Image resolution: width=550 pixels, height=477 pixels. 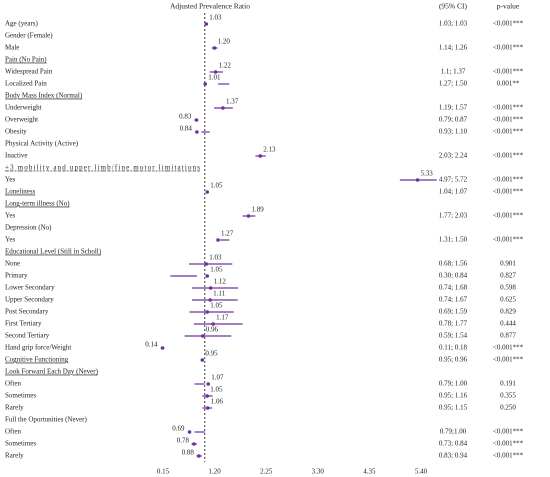 I want to click on x-tick-label: 5.40, so click(x=421, y=472).